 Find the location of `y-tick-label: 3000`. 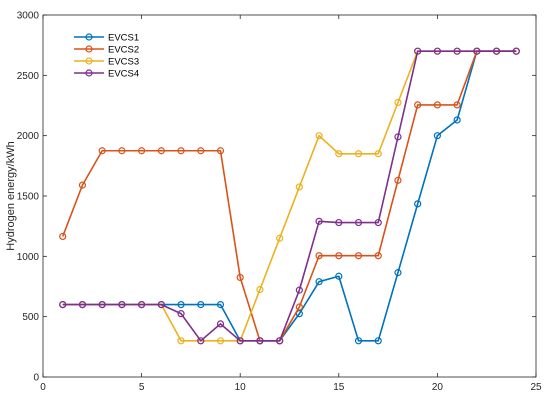

y-tick-label: 3000 is located at coordinates (28, 16).